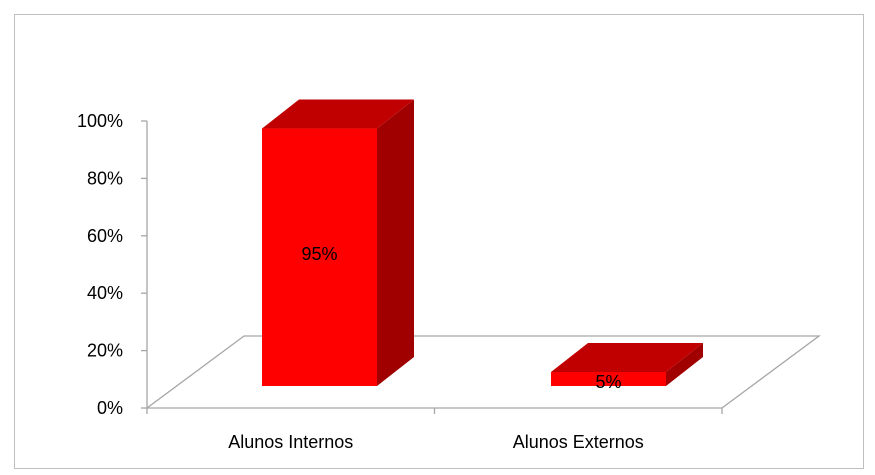  I want to click on chart-floor, so click(483, 372).